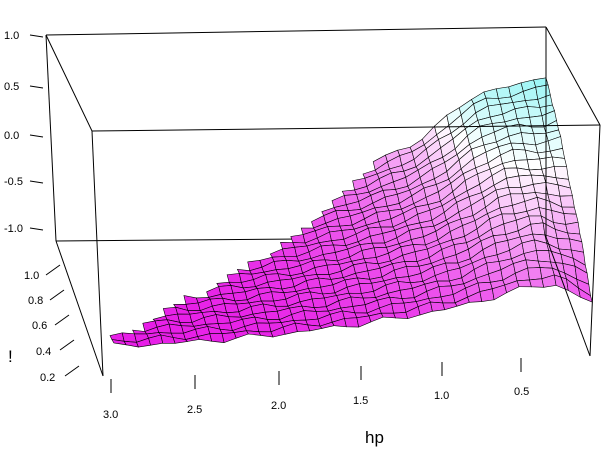 The width and height of the screenshot is (608, 452). What do you see at coordinates (39, 326) in the screenshot?
I see `y-tick-label: 0.6` at bounding box center [39, 326].